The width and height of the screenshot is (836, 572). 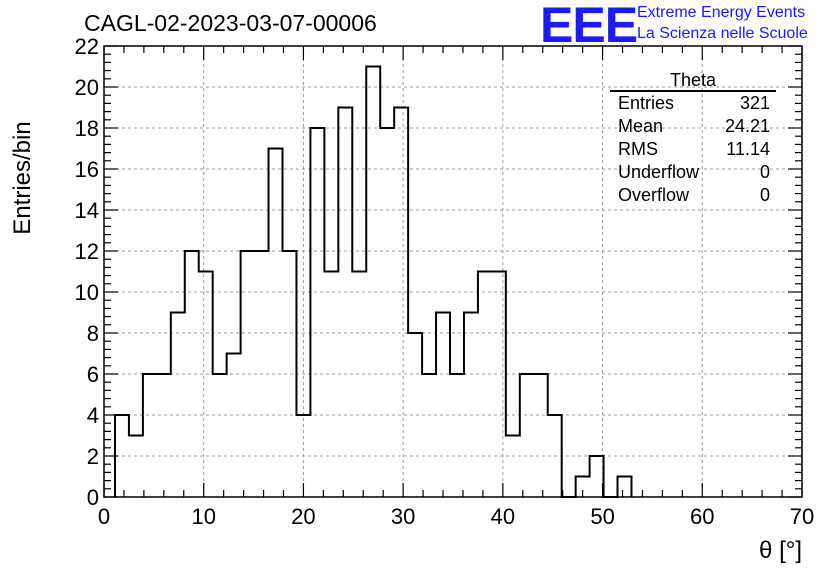 What do you see at coordinates (802, 516) in the screenshot?
I see `x-tick-label: 70` at bounding box center [802, 516].